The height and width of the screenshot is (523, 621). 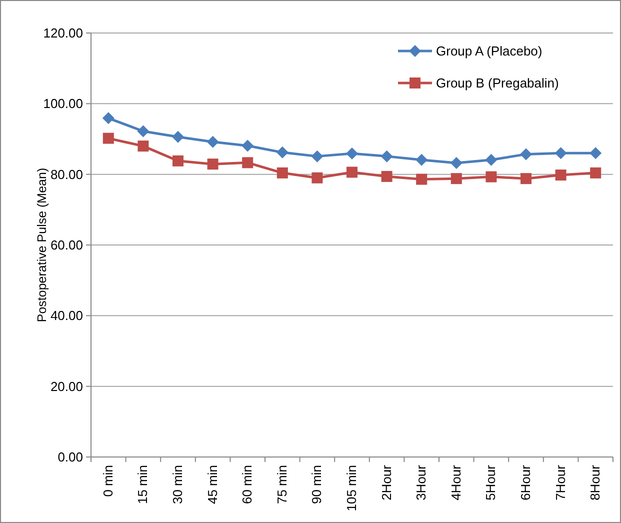 I want to click on x-tick-label: 105 min, so click(x=351, y=488).